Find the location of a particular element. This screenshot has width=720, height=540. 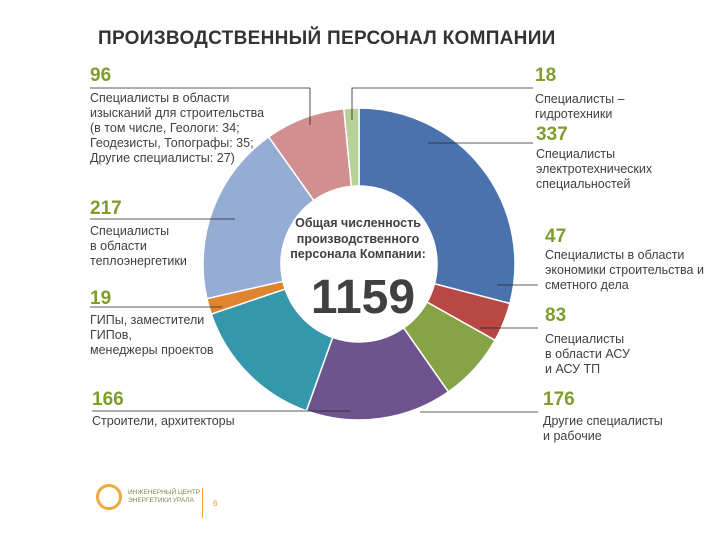

footer-divider is located at coordinates (202, 503).